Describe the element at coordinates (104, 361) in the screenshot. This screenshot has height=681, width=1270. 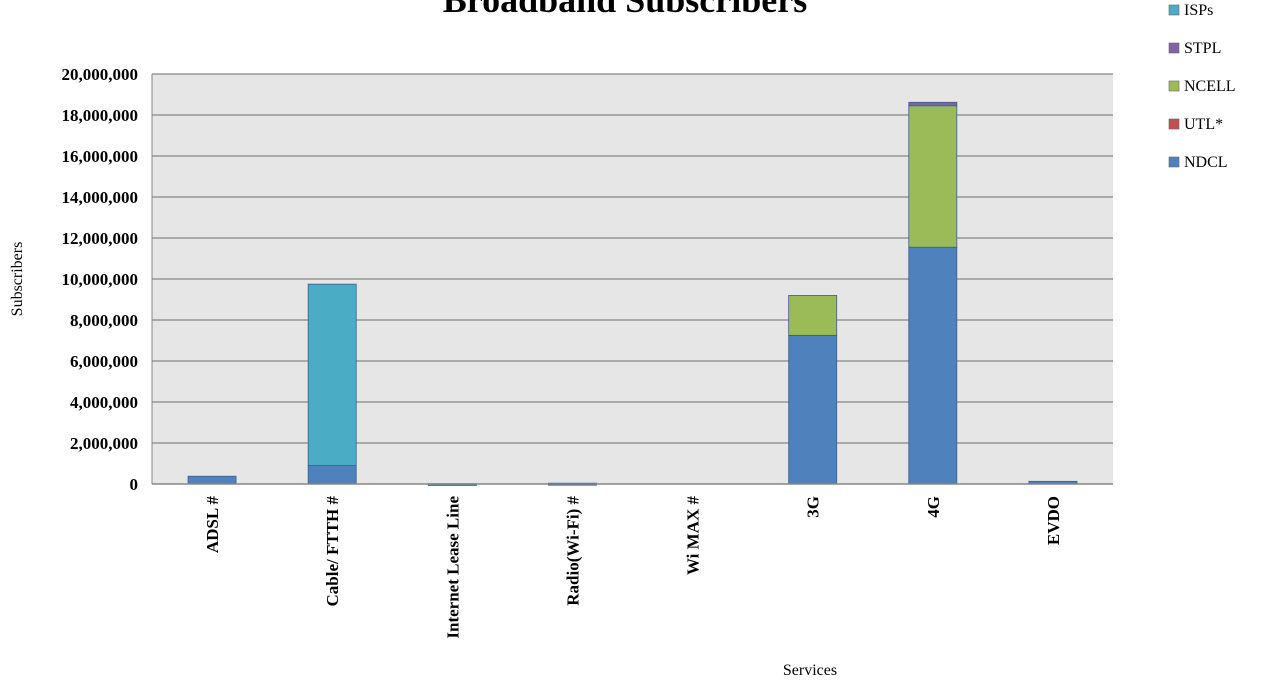
I see `y-tick-label: 6,000,000` at that location.